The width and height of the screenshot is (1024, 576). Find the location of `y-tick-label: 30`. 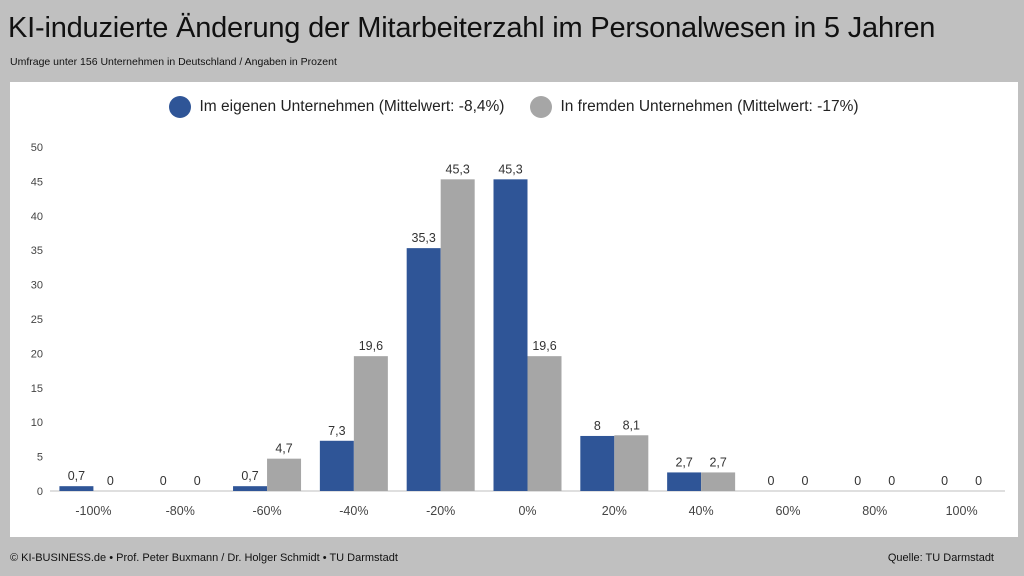

y-tick-label: 30 is located at coordinates (37, 286).